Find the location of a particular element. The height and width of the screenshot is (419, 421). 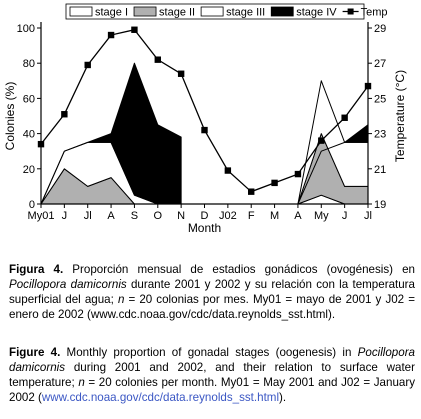

x-tick-label-3: A is located at coordinates (111, 216).